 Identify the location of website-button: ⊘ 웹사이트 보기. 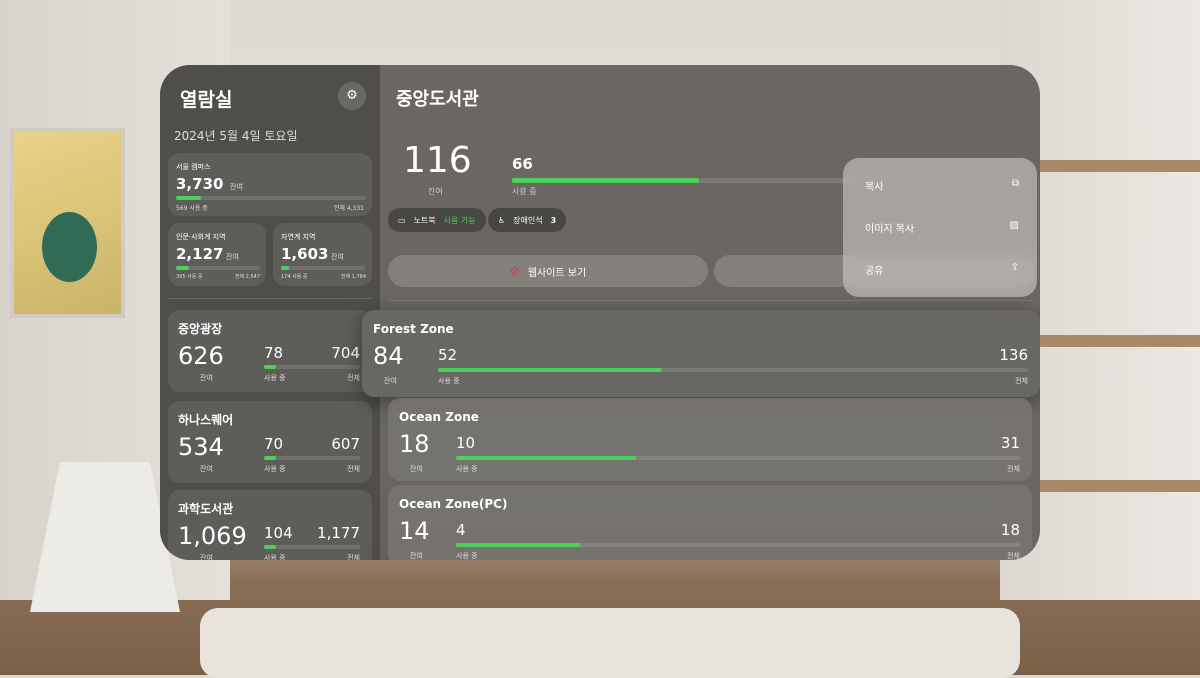
(548, 271).